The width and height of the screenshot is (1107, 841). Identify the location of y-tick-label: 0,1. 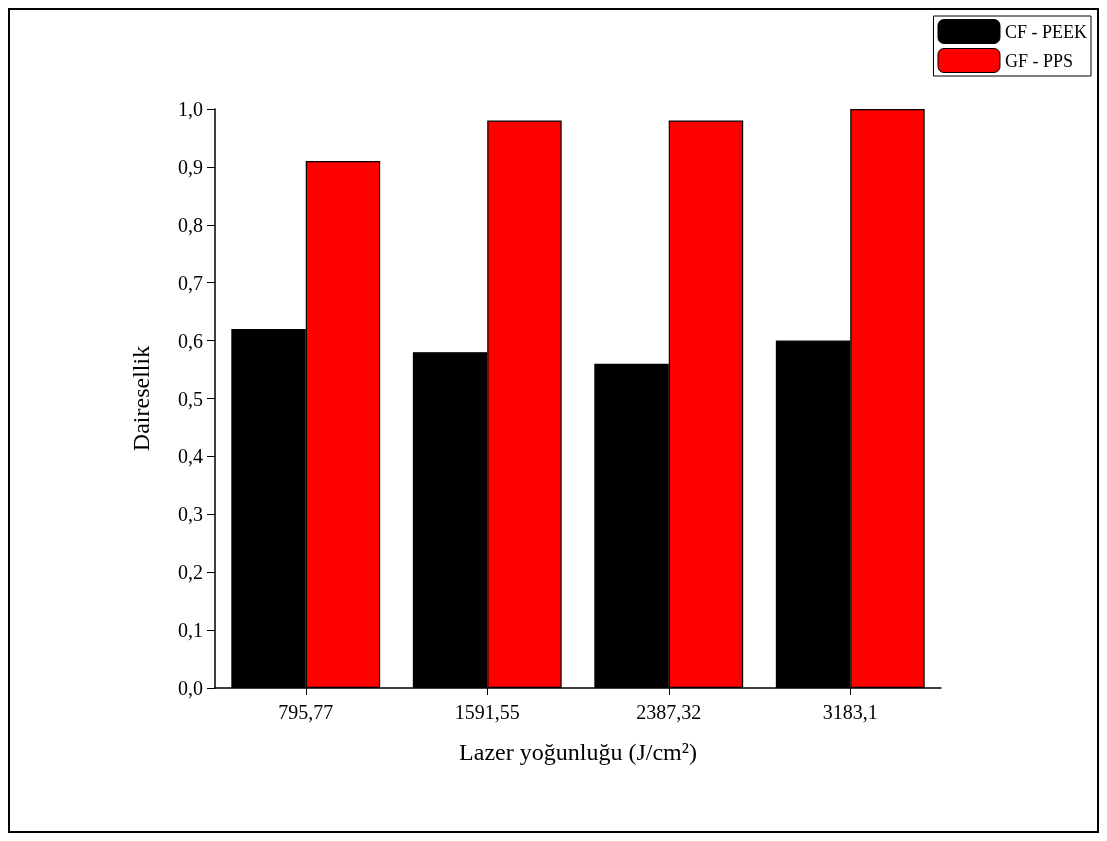
(190, 630).